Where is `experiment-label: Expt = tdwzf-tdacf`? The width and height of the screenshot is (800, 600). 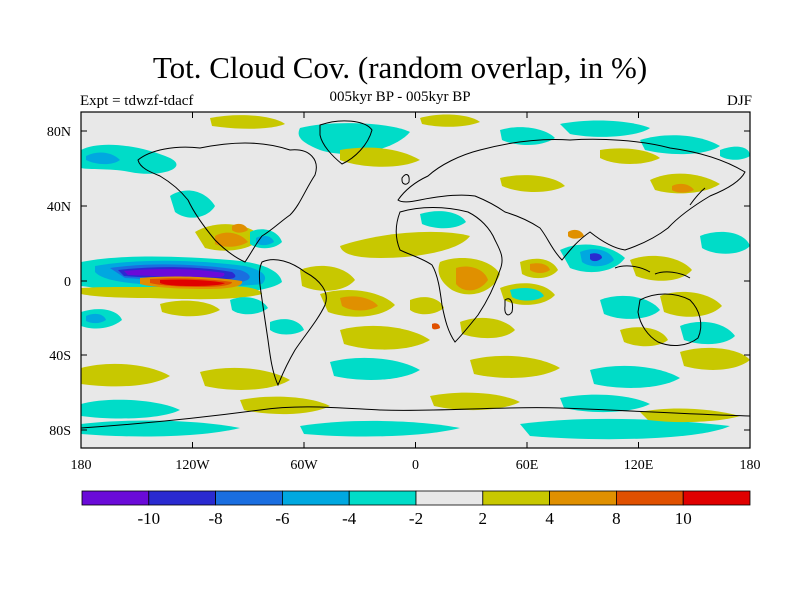
experiment-label: Expt = tdwzf-tdacf is located at coordinates (137, 101).